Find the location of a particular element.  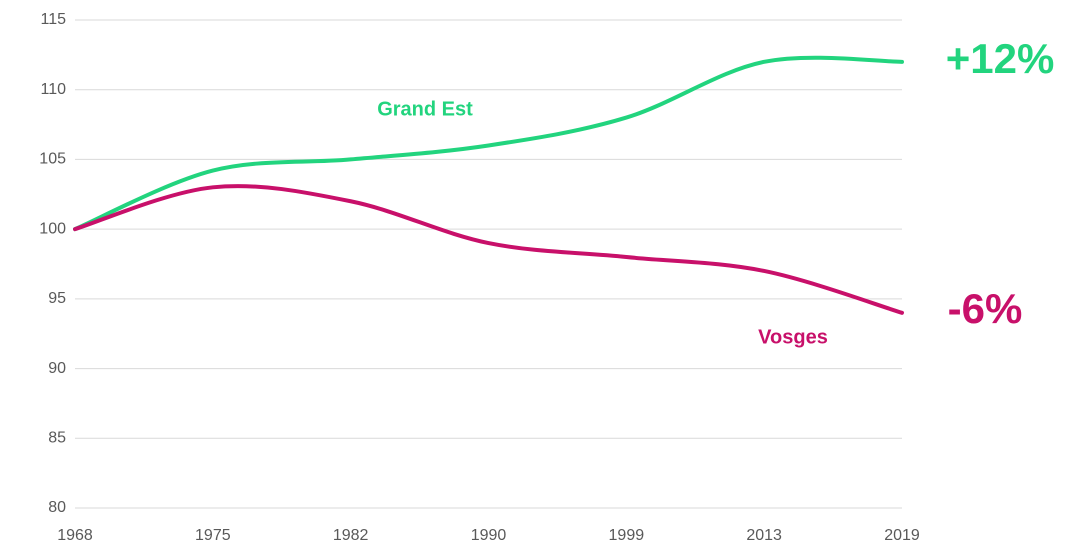

y-tick-label: 85 is located at coordinates (57, 438).